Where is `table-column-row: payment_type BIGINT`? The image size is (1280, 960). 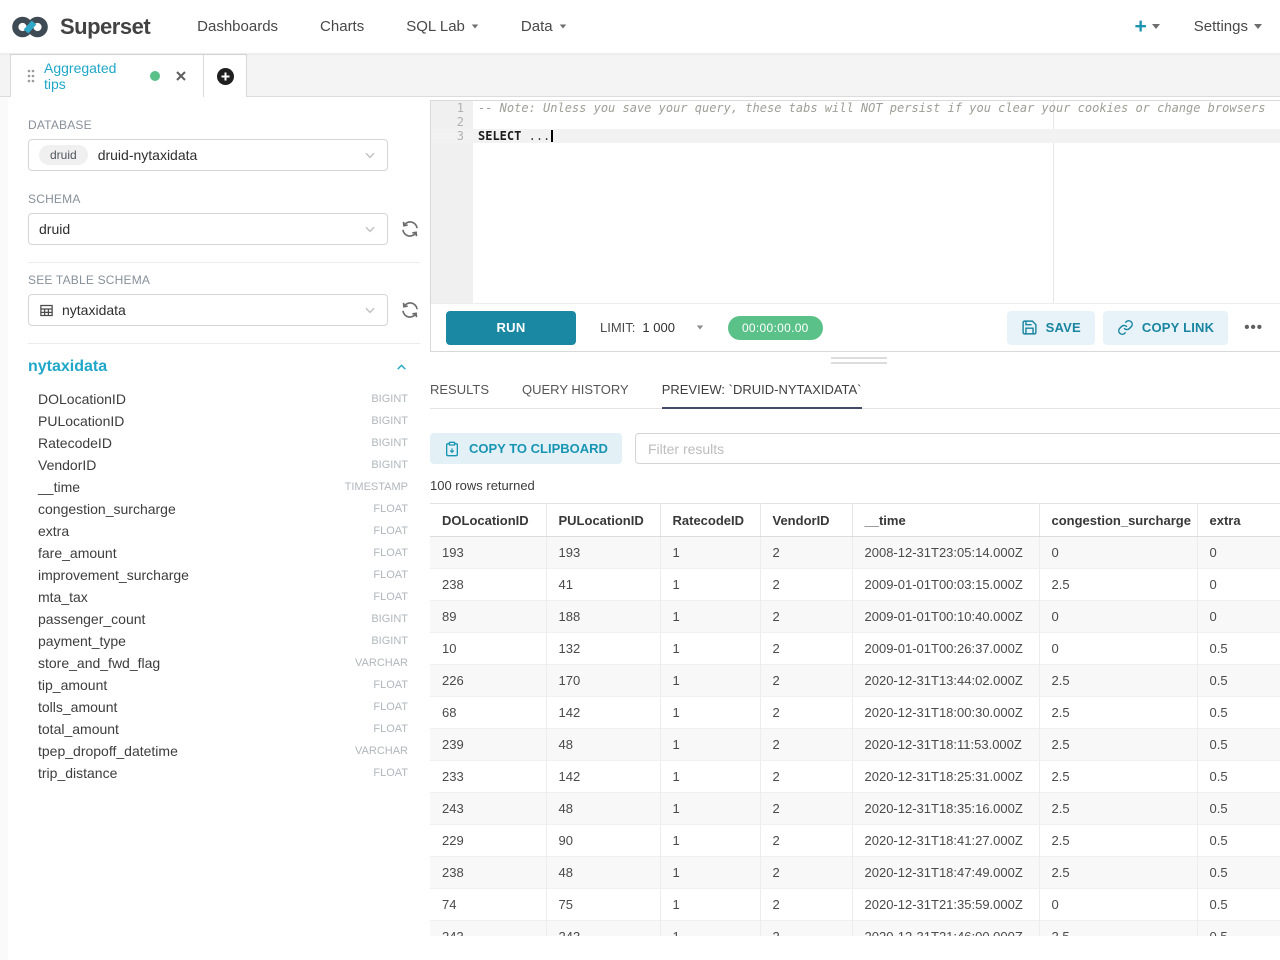
table-column-row: payment_type BIGINT is located at coordinates (224, 641).